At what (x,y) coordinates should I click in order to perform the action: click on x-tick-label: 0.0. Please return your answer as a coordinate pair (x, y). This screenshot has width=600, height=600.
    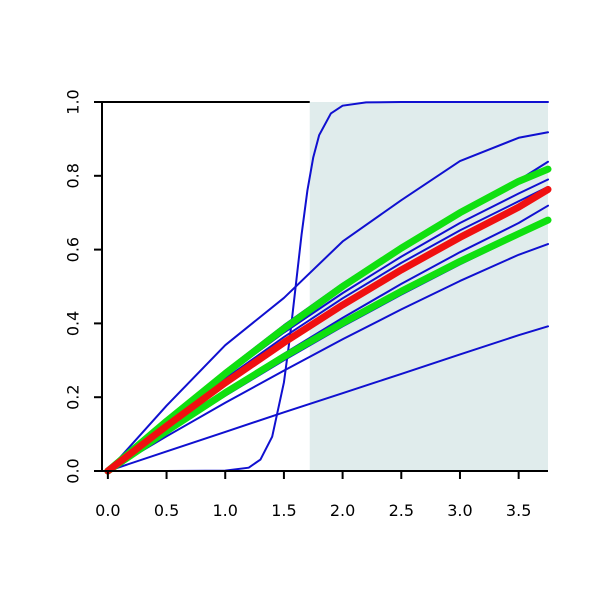
    Looking at the image, I should click on (107, 510).